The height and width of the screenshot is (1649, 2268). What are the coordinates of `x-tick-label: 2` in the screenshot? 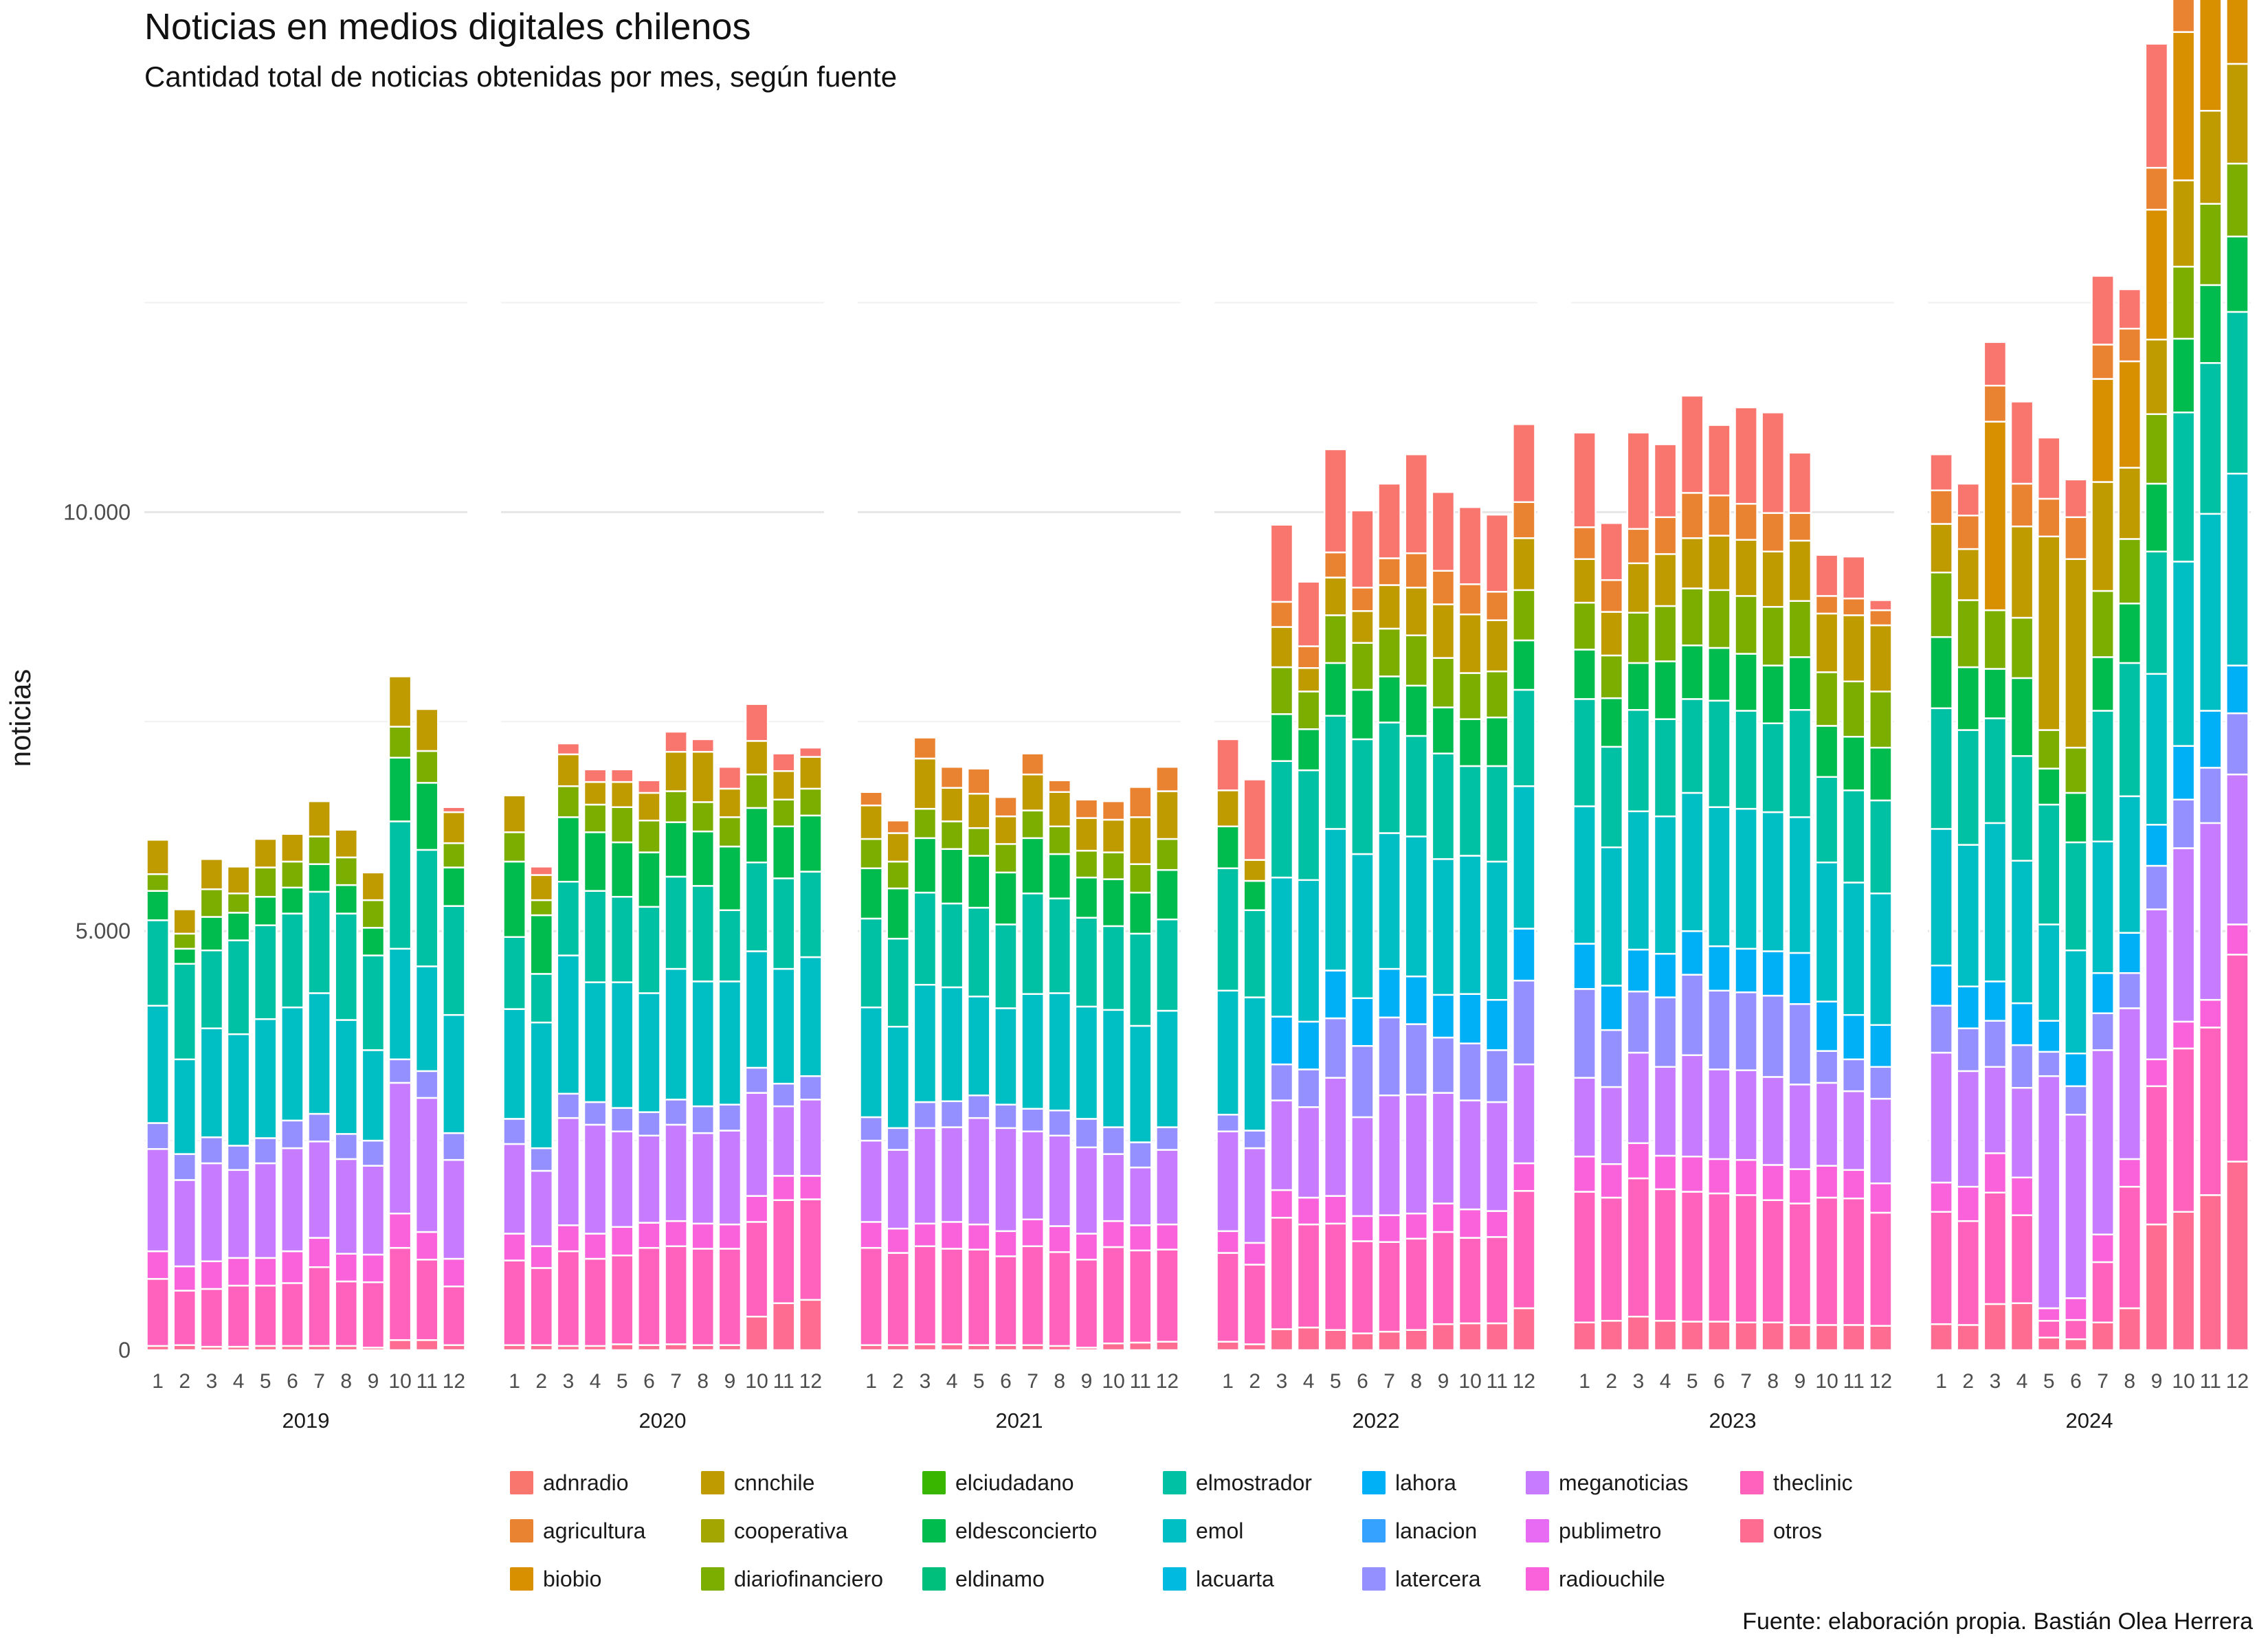 It's located at (1611, 1381).